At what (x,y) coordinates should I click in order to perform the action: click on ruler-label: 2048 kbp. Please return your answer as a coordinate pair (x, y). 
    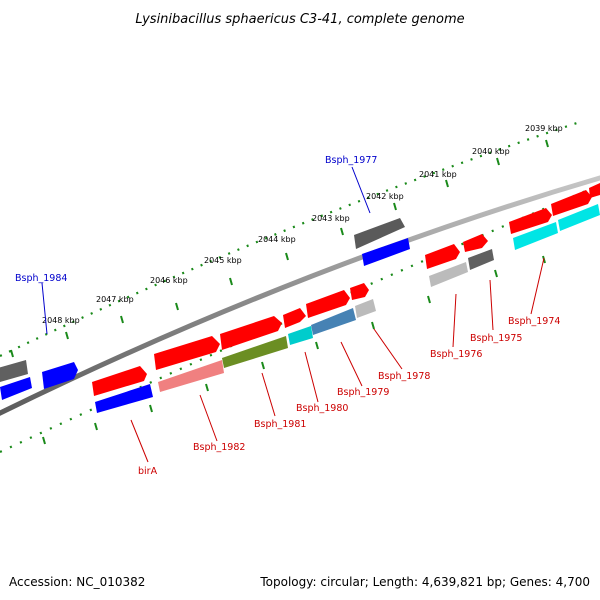
    Looking at the image, I should click on (61, 320).